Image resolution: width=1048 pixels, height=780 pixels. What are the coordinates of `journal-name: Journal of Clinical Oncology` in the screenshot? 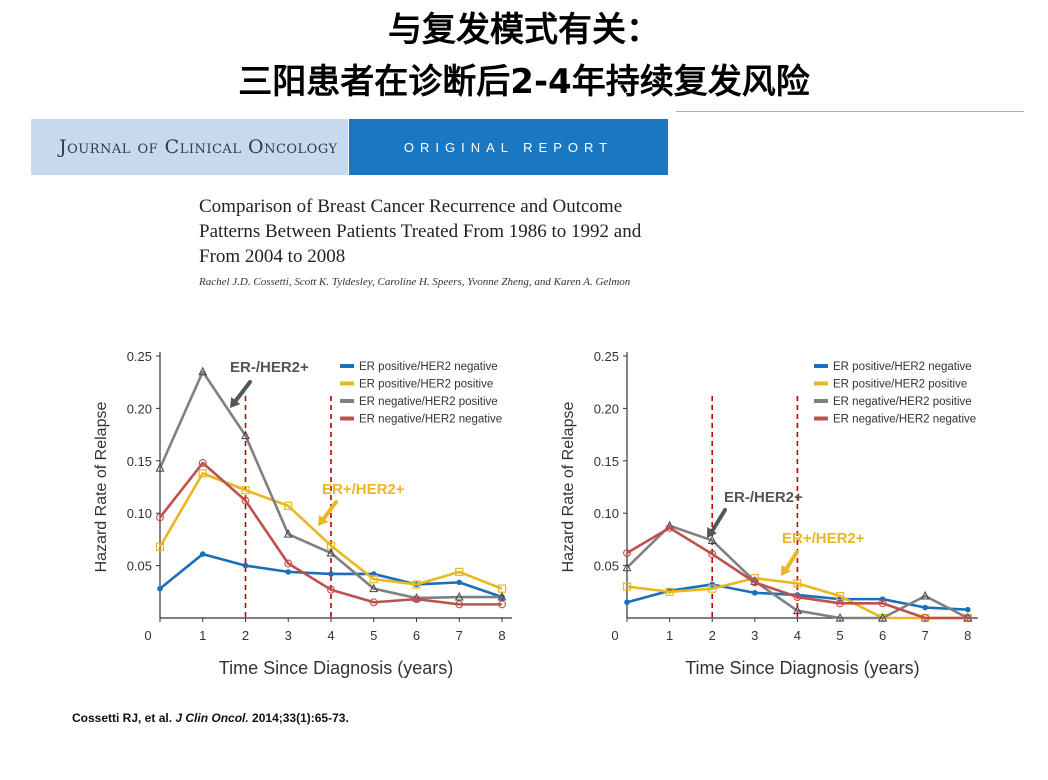 It's located at (198, 147).